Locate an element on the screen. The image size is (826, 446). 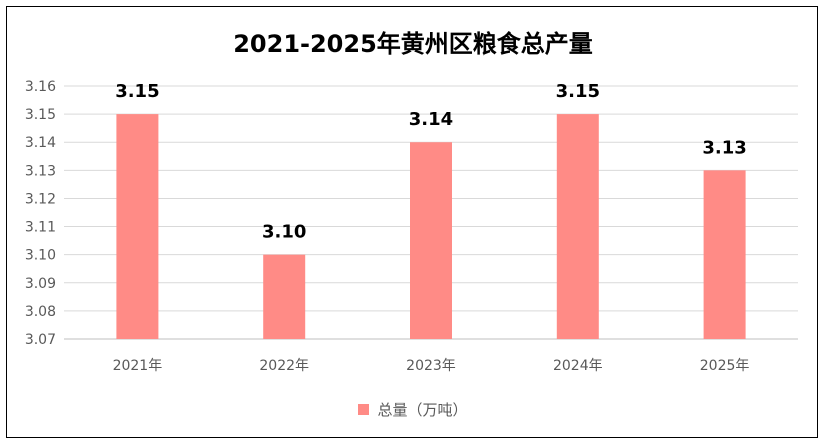
y-tick-label: 3.11 is located at coordinates (40, 228).